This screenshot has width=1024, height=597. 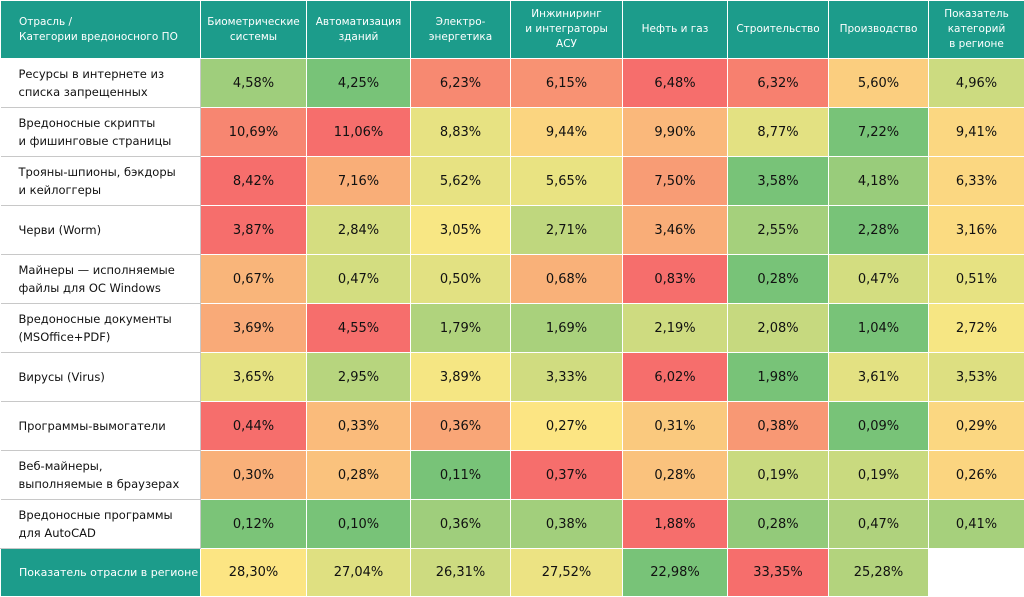 I want to click on column-header: Нефть и газ, so click(x=675, y=30).